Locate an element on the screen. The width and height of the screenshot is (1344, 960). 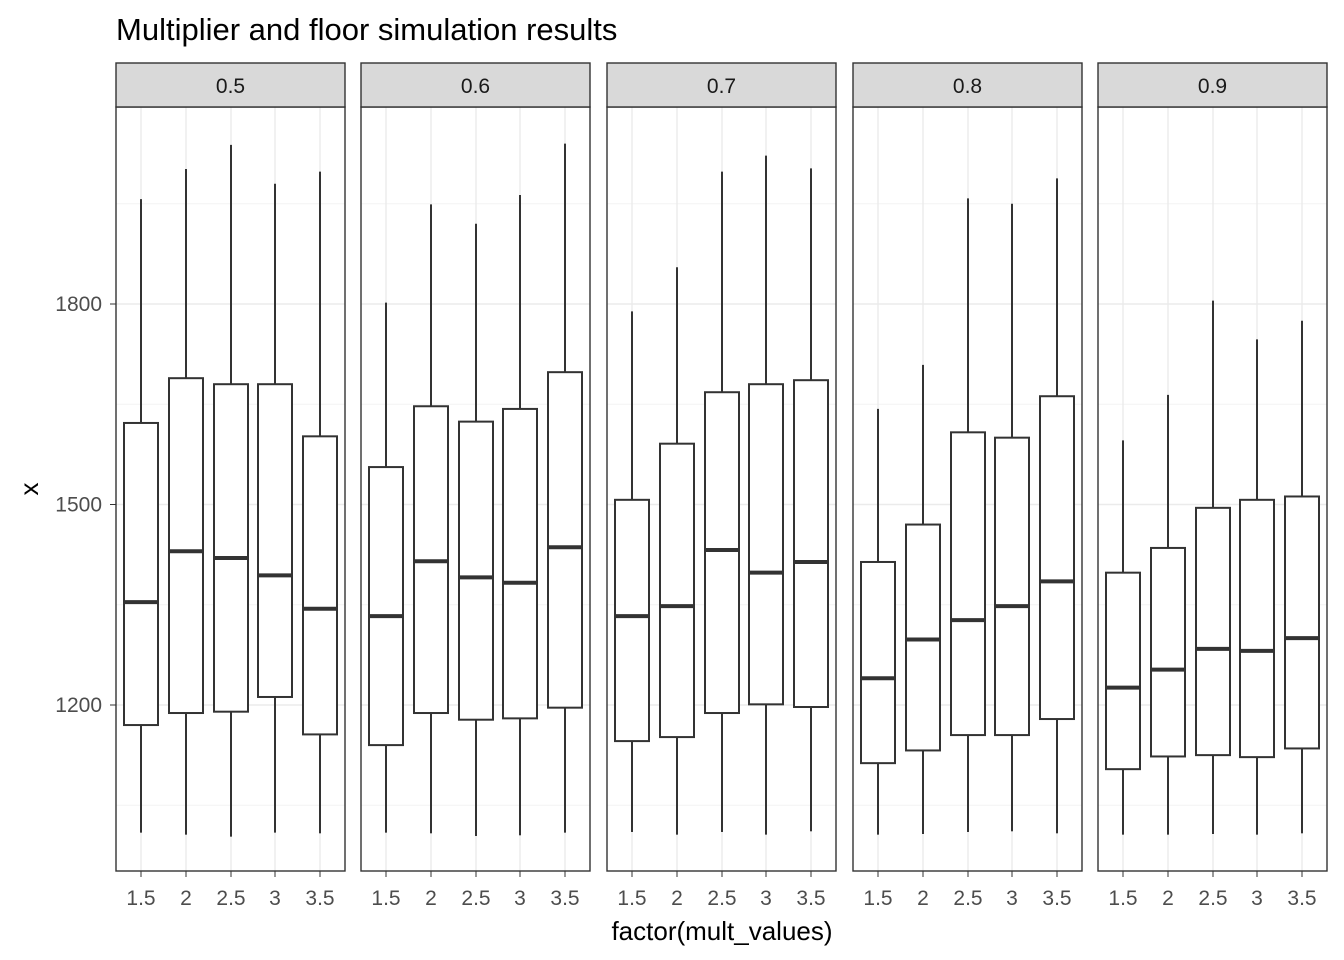
facet-strip-label: 0.9 is located at coordinates (1212, 86).